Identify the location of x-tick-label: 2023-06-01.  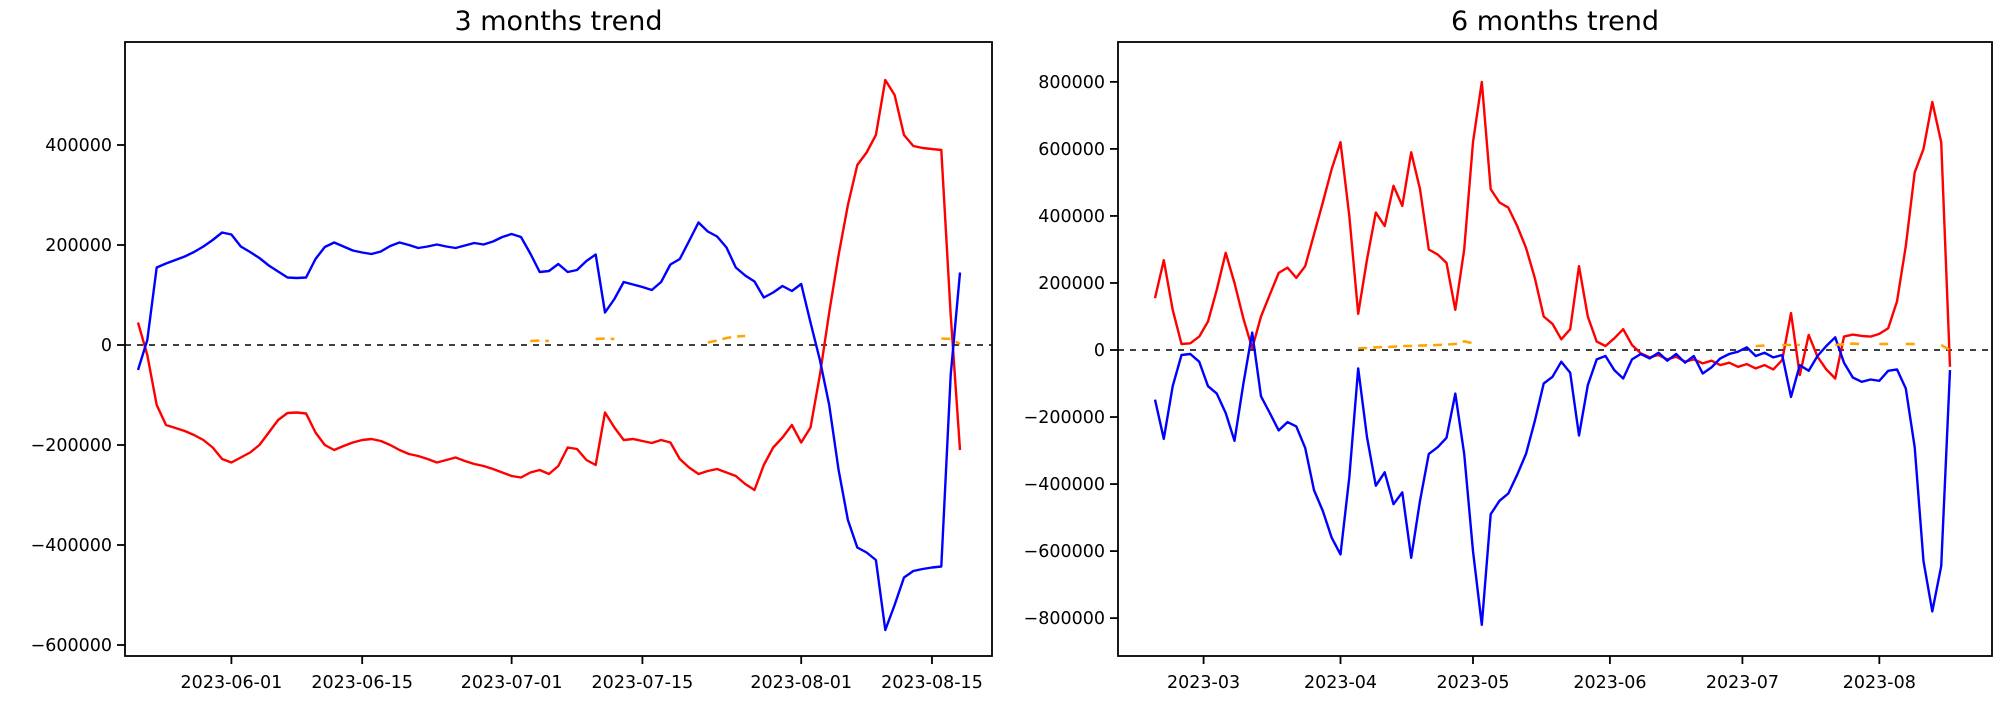
(232, 683).